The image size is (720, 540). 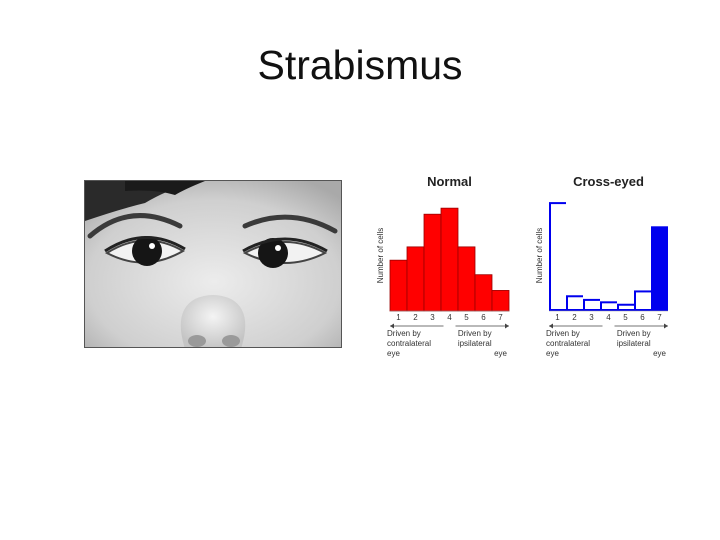 I want to click on normal-y-axis-label: Number of cells, so click(x=380, y=256).